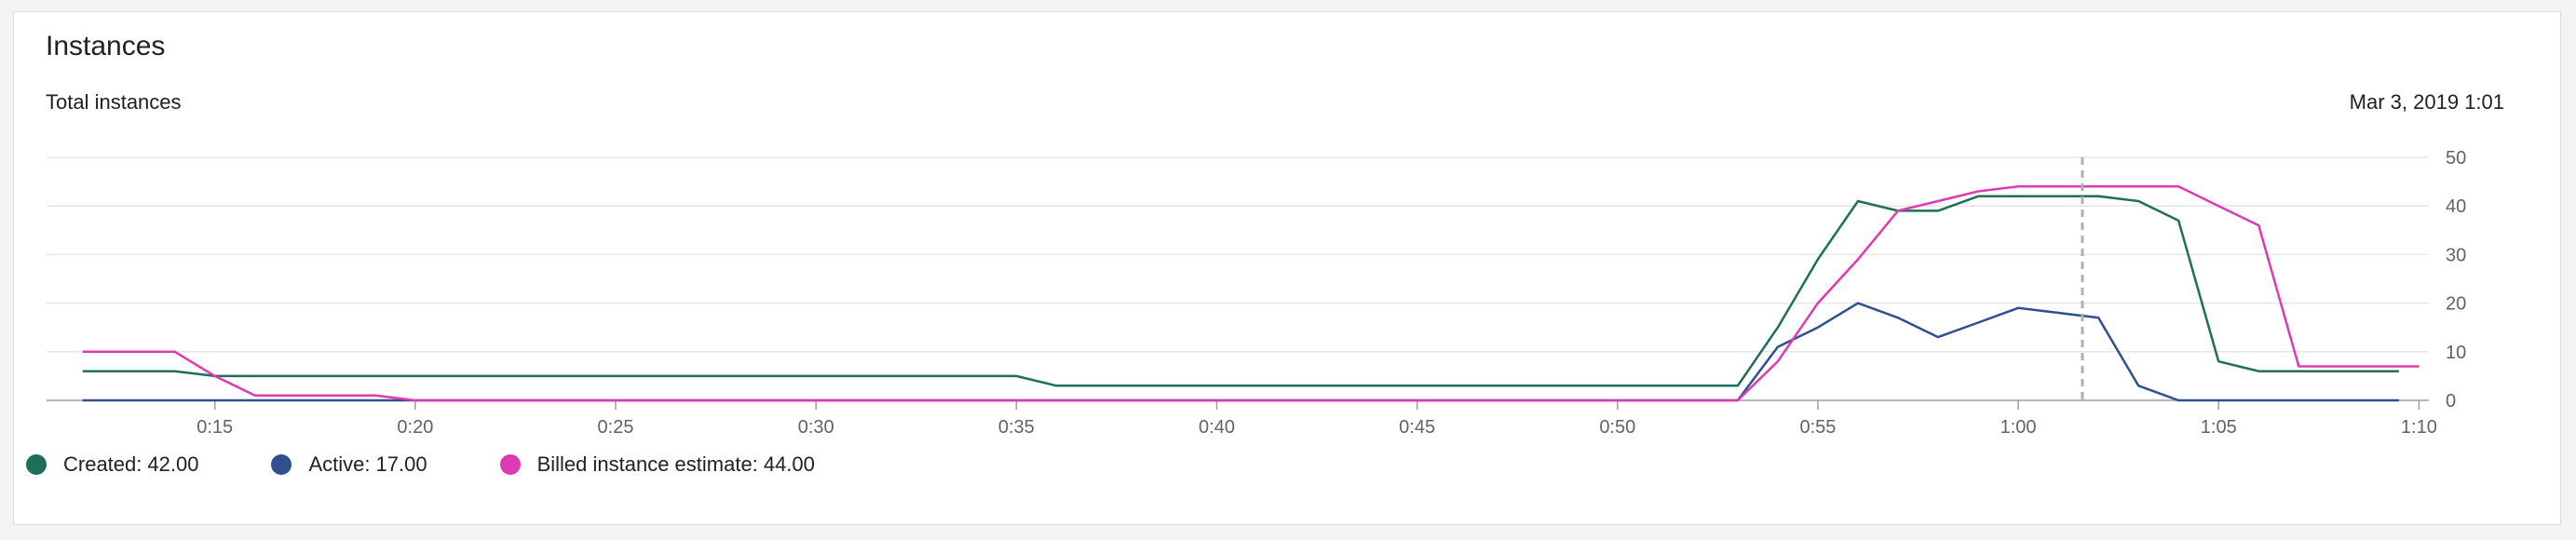 The image size is (2576, 540). Describe the element at coordinates (215, 427) in the screenshot. I see `x-tick-label: 0:15` at that location.